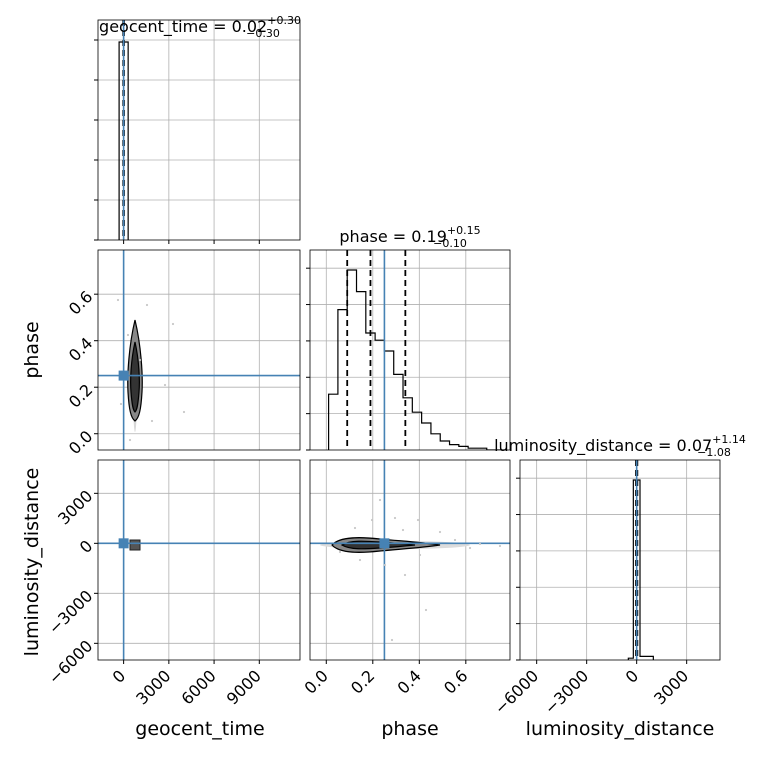 This screenshot has height=760, width=760. What do you see at coordinates (71, 662) in the screenshot?
I see `ytick-label: −6000` at bounding box center [71, 662].